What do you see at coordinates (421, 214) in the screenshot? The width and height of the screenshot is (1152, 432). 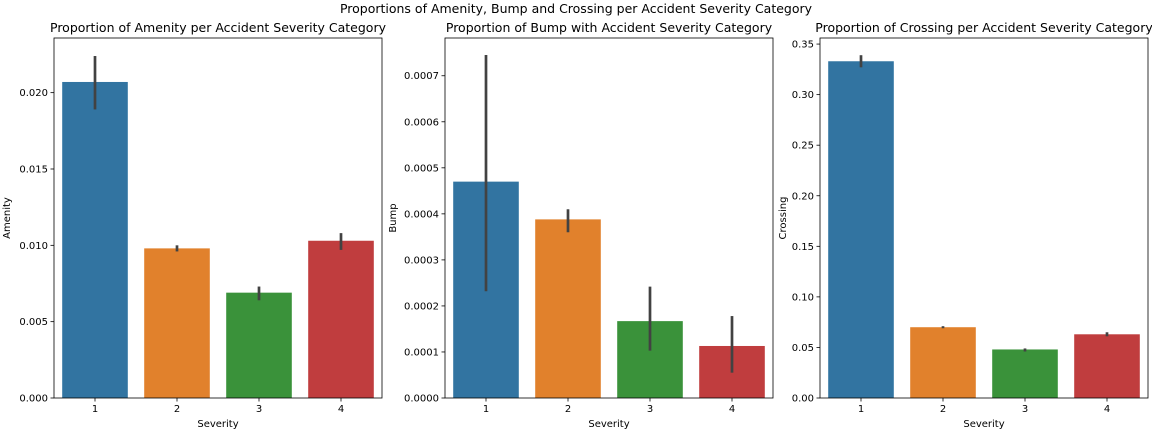 I see `y-tick-label: 0.0004` at bounding box center [421, 214].